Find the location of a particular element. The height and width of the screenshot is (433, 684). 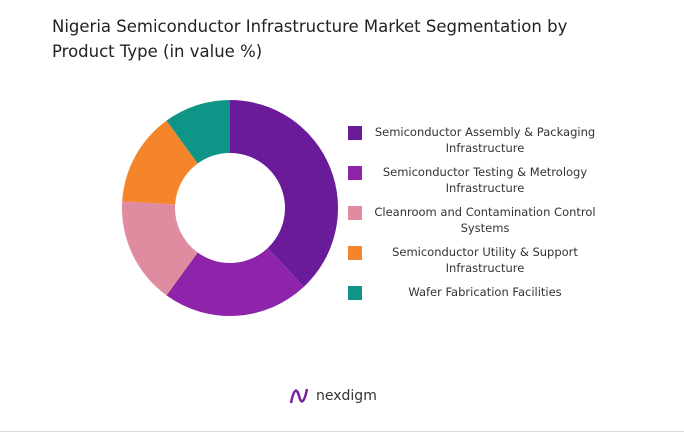

divider is located at coordinates (342, 431).